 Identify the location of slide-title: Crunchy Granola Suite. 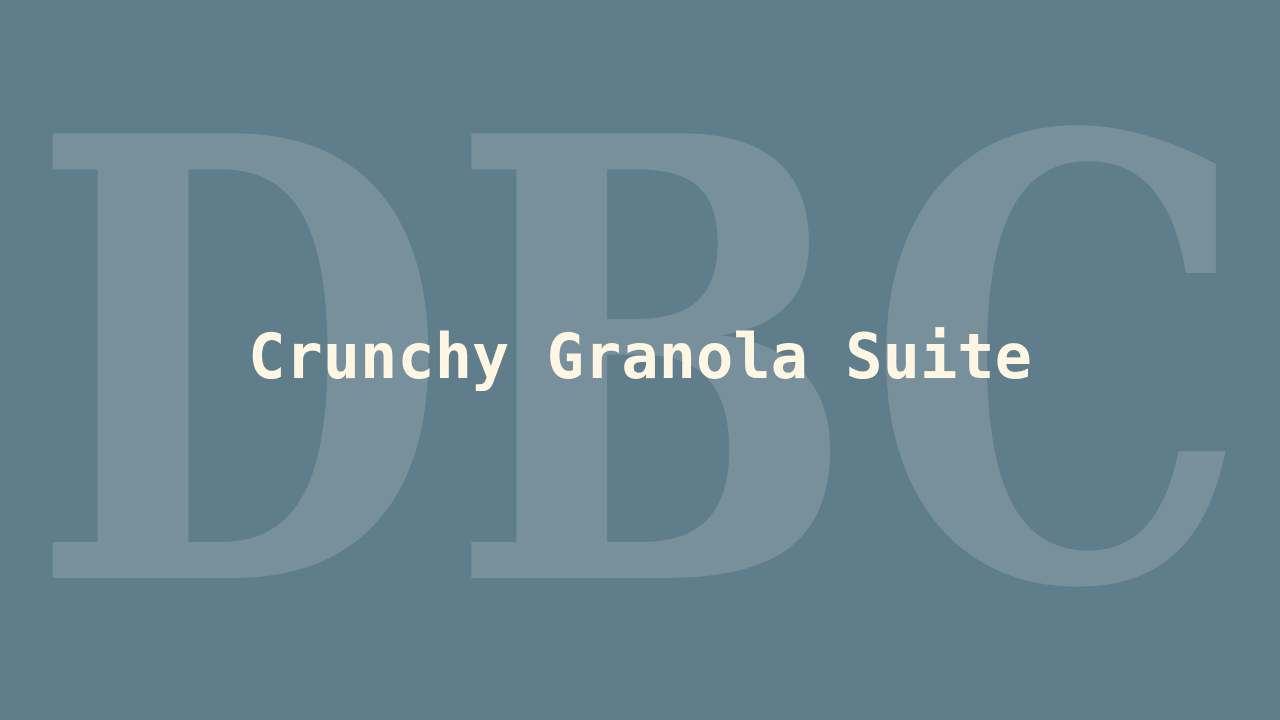
(640, 356).